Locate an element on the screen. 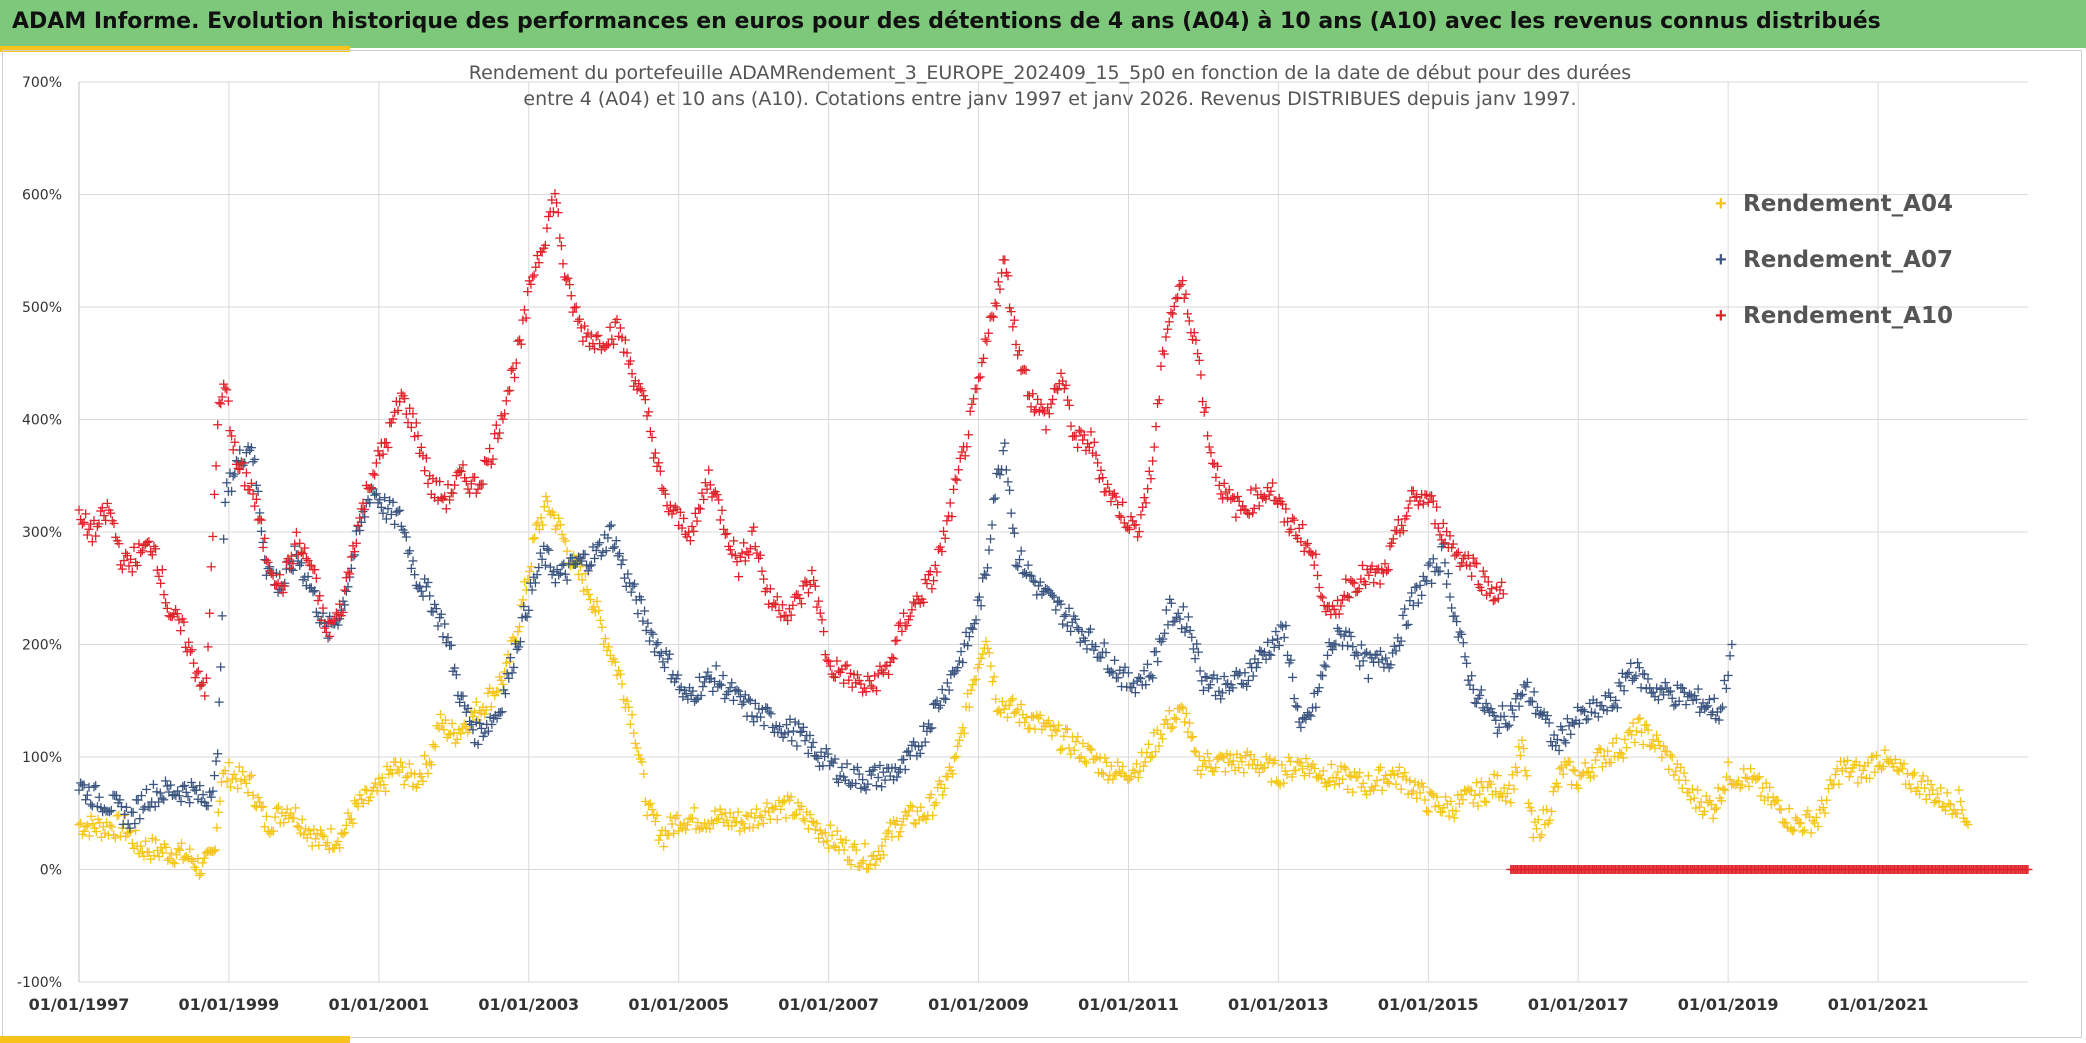 Image resolution: width=2086 pixels, height=1043 pixels. legend-item-a04: + Rendement_A04 is located at coordinates (1834, 204).